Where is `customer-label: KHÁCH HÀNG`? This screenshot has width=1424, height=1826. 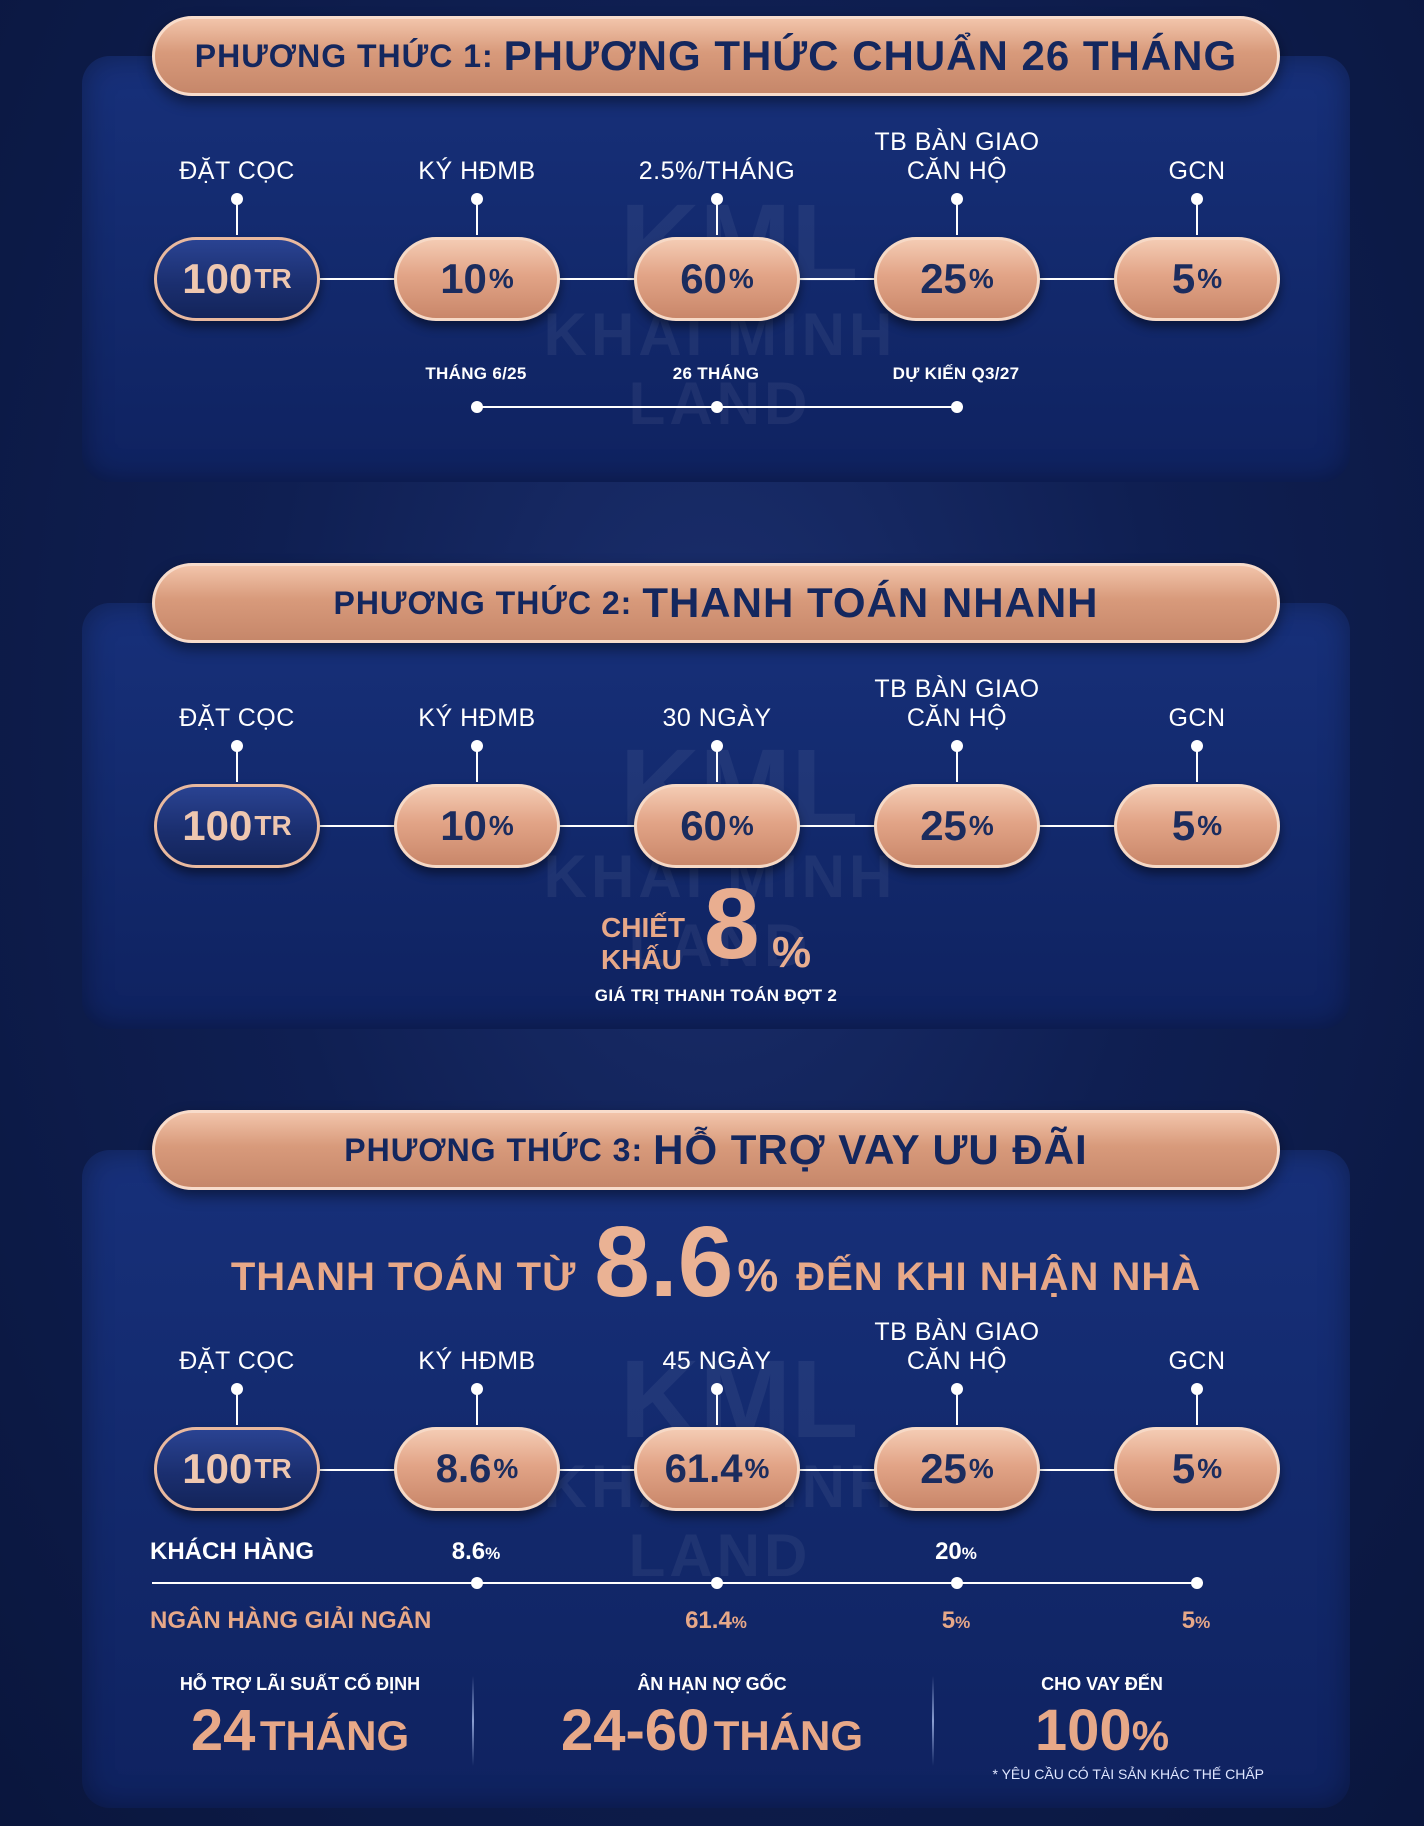
customer-label: KHÁCH HÀNG is located at coordinates (232, 1551).